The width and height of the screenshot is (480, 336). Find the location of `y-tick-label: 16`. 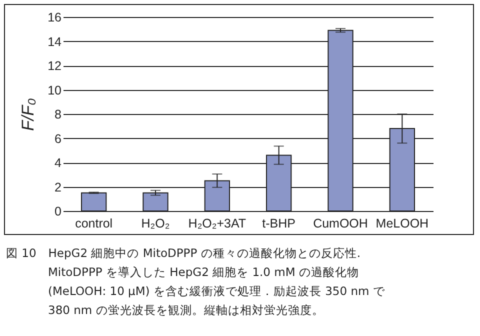

y-tick-label: 16 is located at coordinates (55, 17).